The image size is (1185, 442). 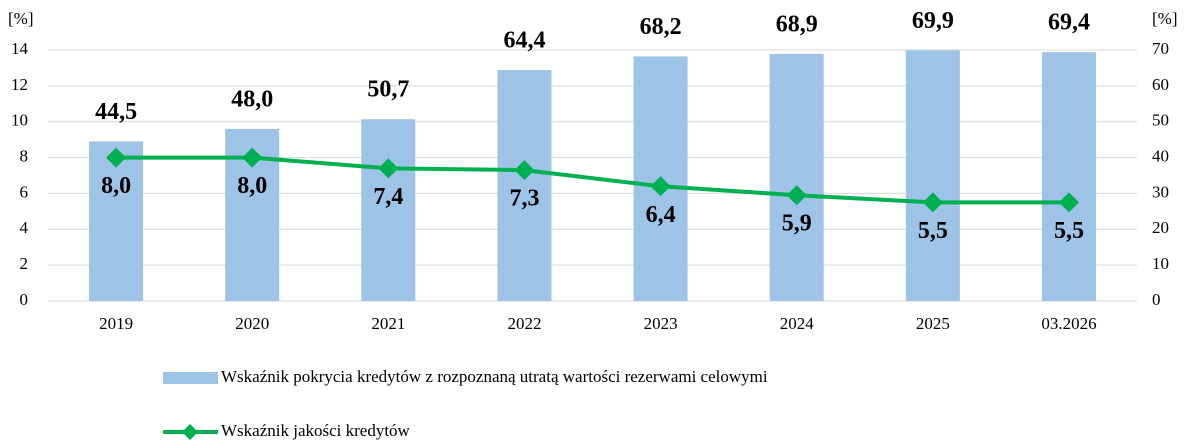 What do you see at coordinates (797, 323) in the screenshot?
I see `x-tick-label: 2024` at bounding box center [797, 323].